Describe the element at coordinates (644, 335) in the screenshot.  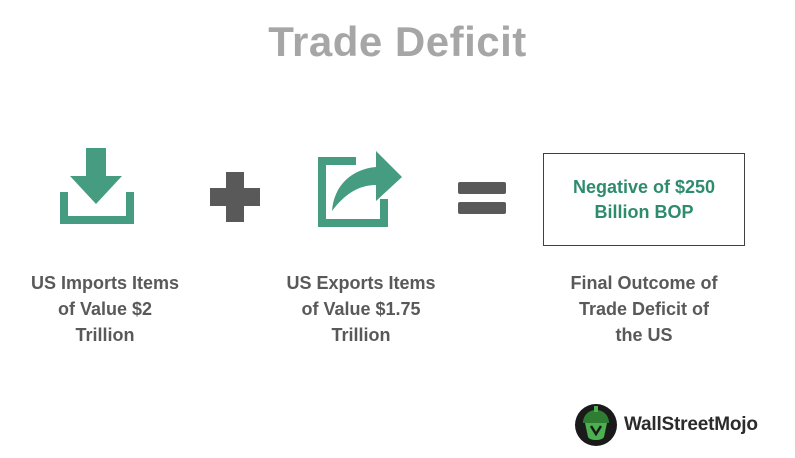
I see `result-caption-line-3: the US` at that location.